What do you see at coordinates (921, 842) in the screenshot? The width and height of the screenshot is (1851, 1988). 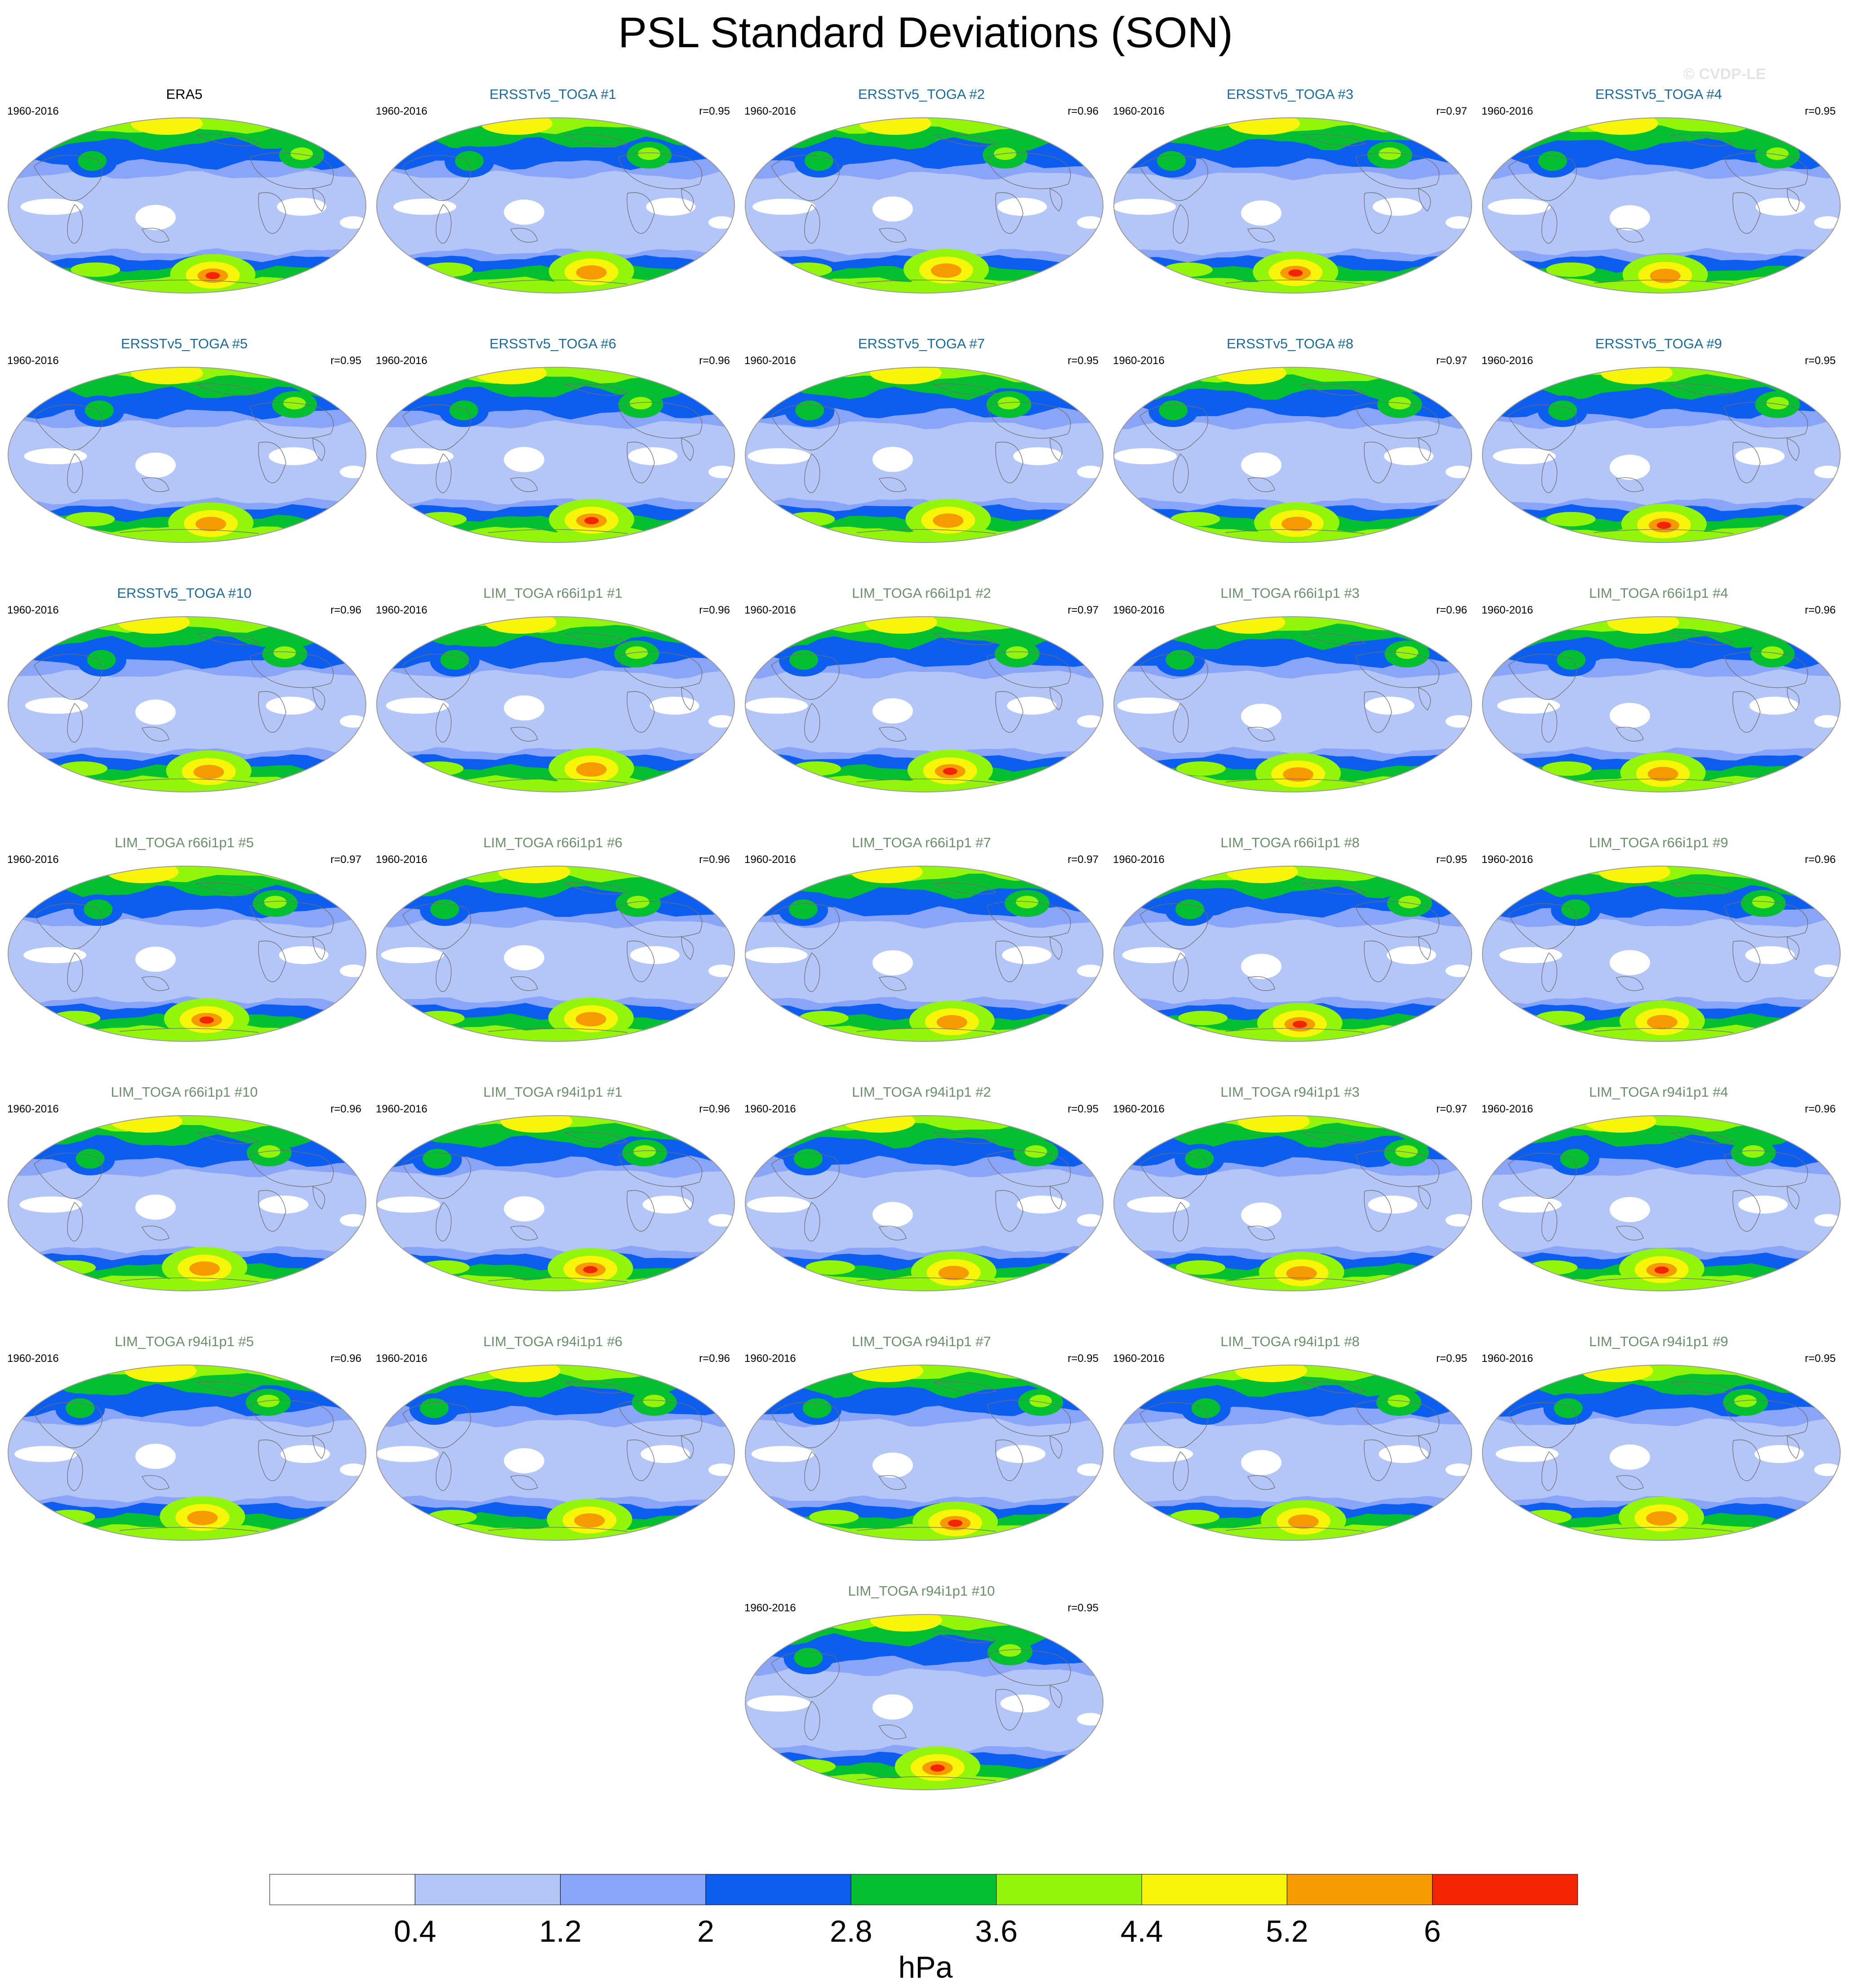 I see `panel-title: LIM_TOGA r66i1p1 #7` at bounding box center [921, 842].